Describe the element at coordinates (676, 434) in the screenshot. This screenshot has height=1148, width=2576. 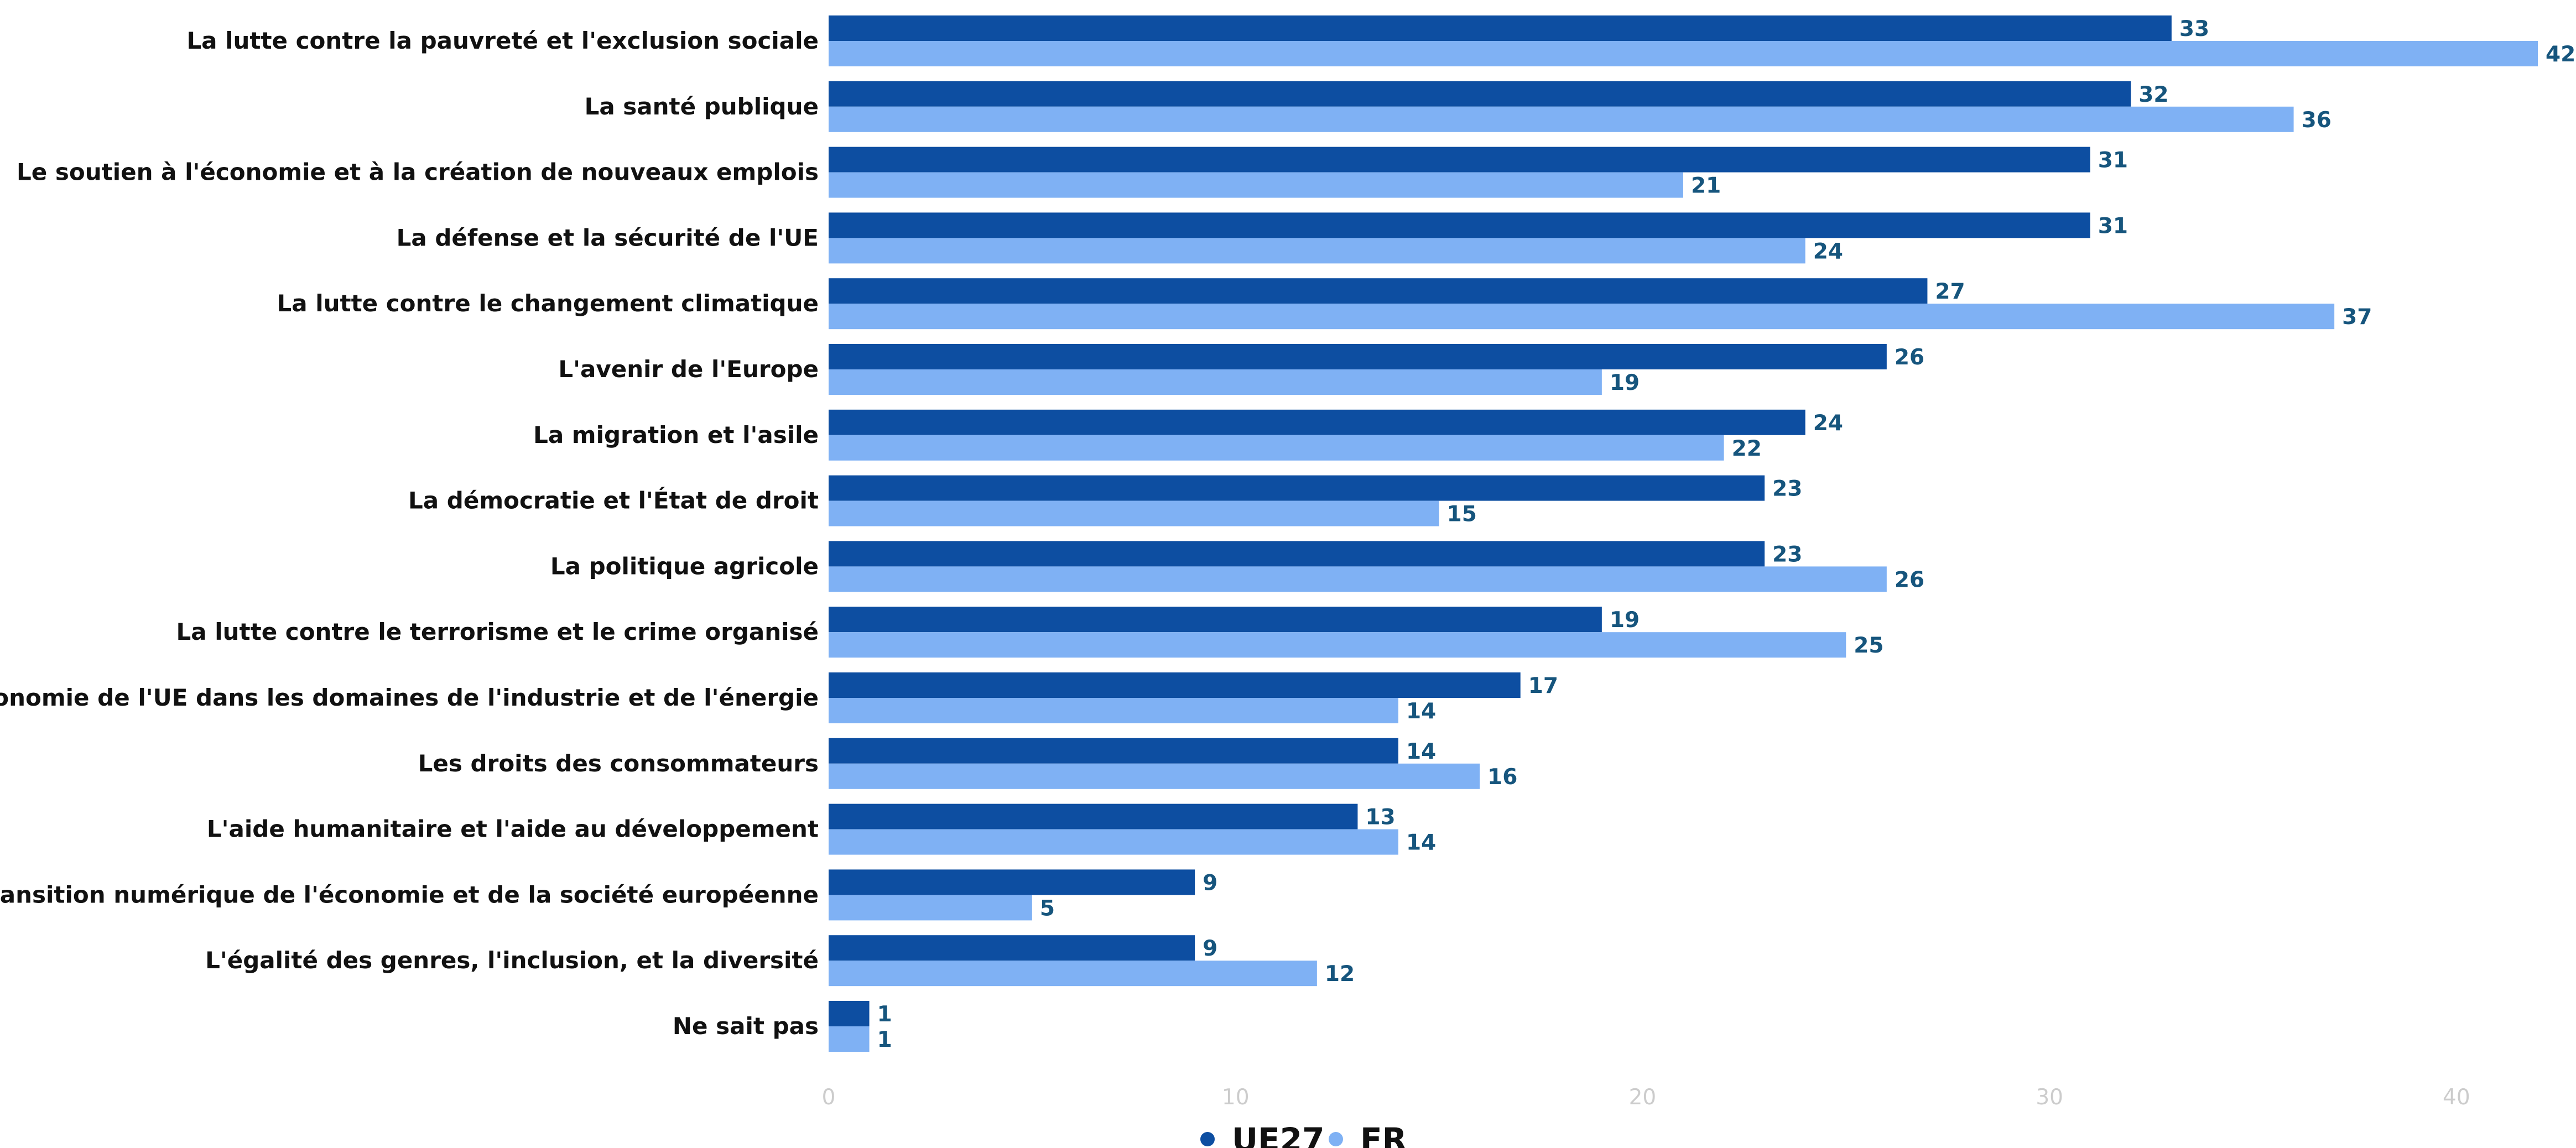
I see `category-label: La migration et l'asile` at that location.